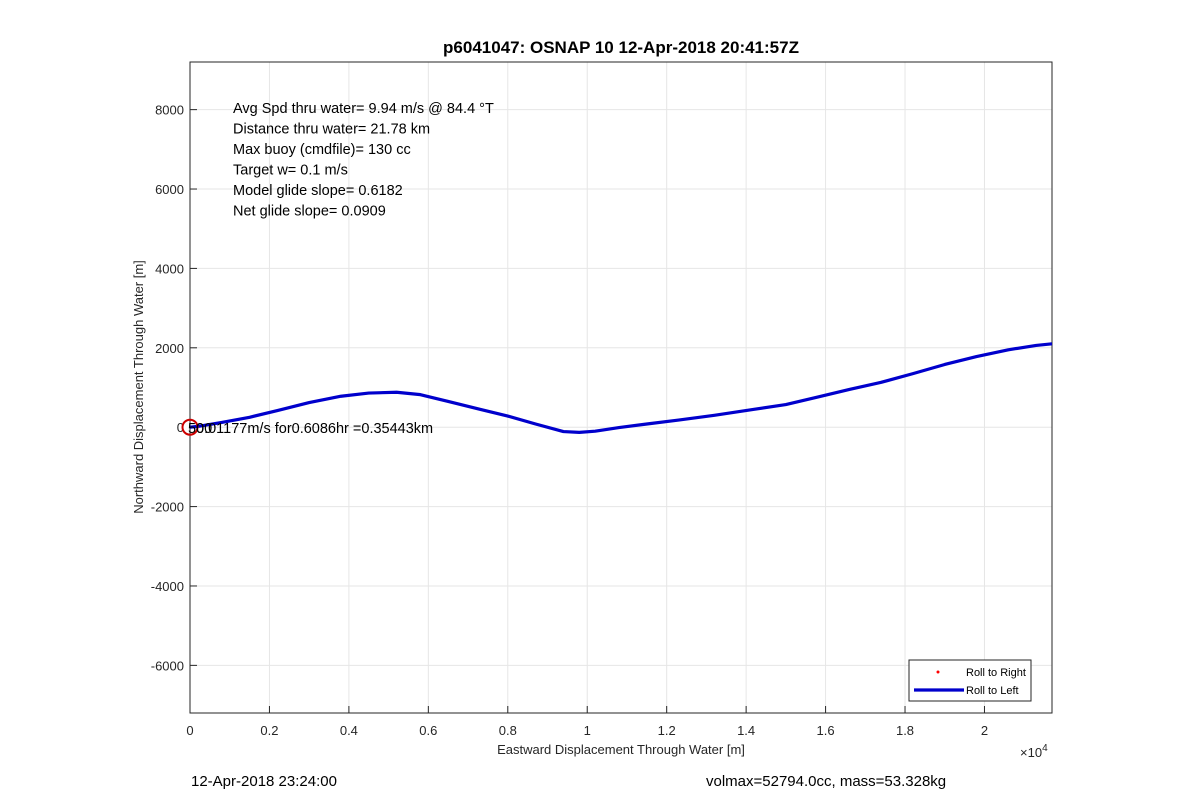  I want to click on start-marker-label: 0.01177m/s for0.6086hr =0.35443km, so click(314, 429).